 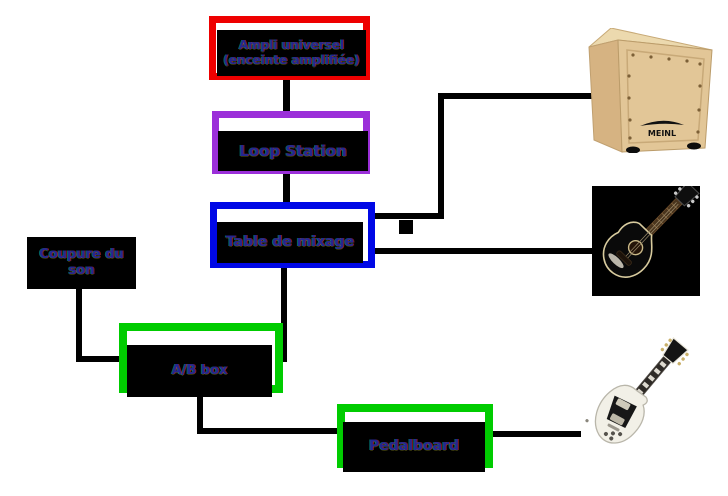 I want to click on wire-coupure-abbox-v, so click(x=79, y=325).